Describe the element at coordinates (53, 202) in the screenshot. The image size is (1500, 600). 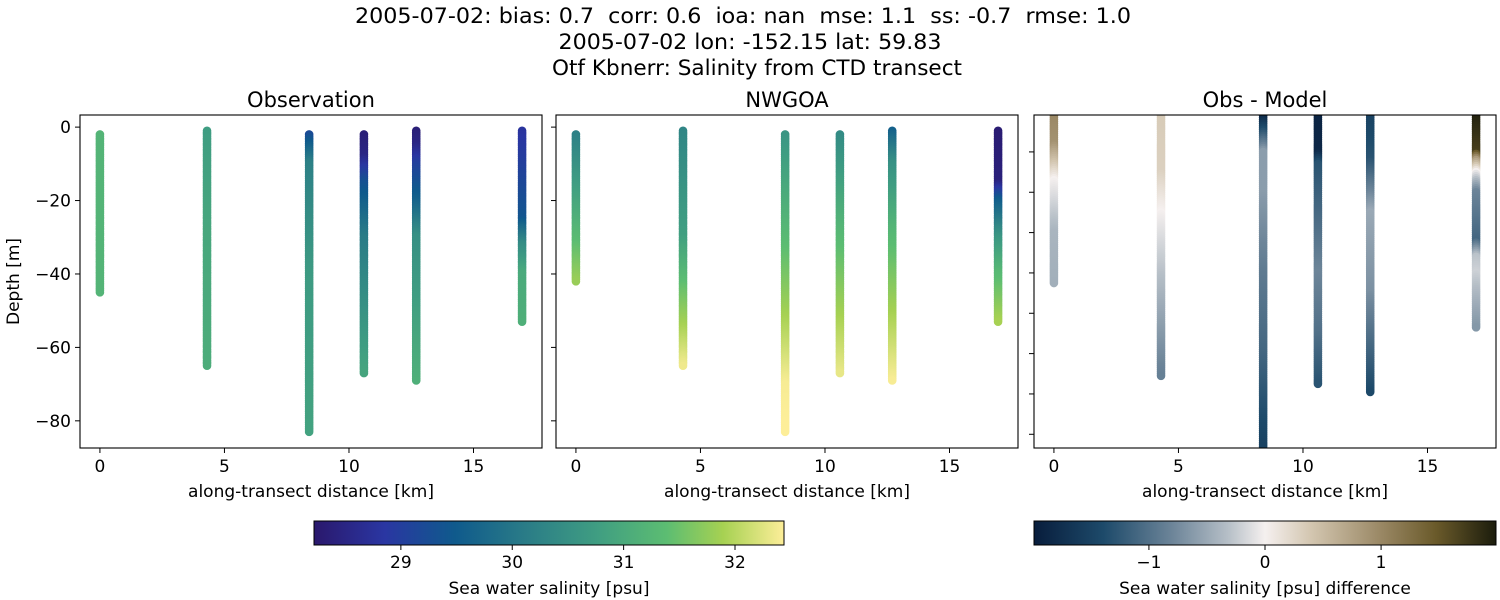
I see `y-tick-label: −20` at that location.